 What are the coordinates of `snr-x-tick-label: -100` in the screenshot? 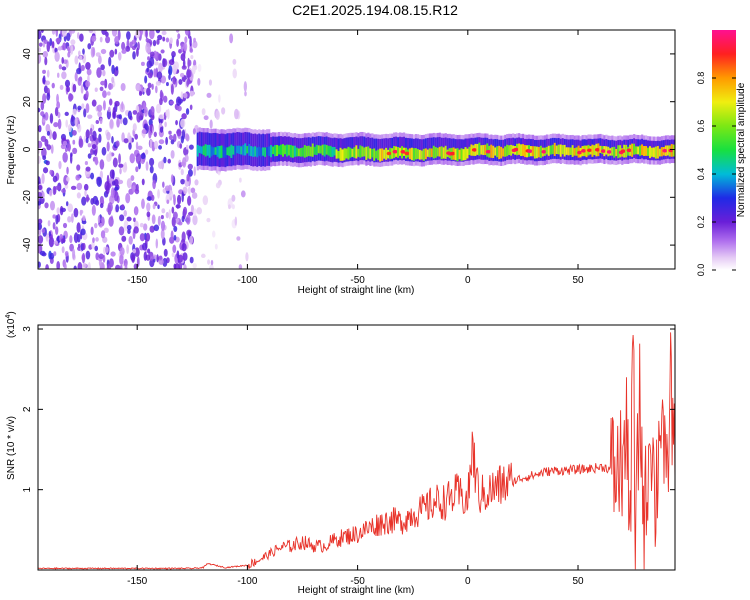 It's located at (247, 581).